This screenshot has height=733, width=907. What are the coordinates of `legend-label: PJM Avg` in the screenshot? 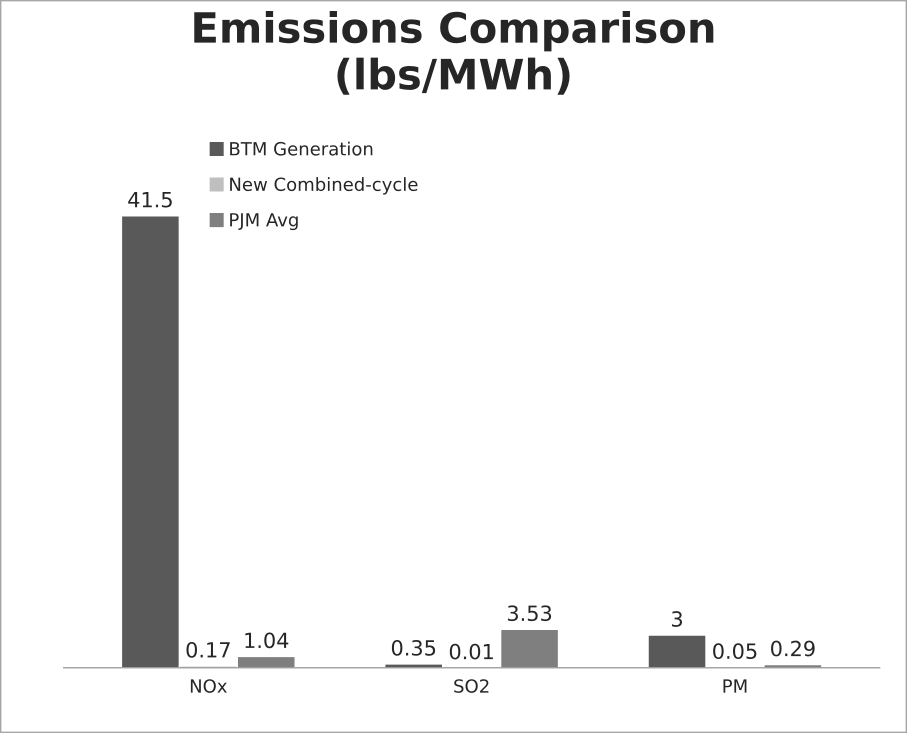 It's located at (264, 221).